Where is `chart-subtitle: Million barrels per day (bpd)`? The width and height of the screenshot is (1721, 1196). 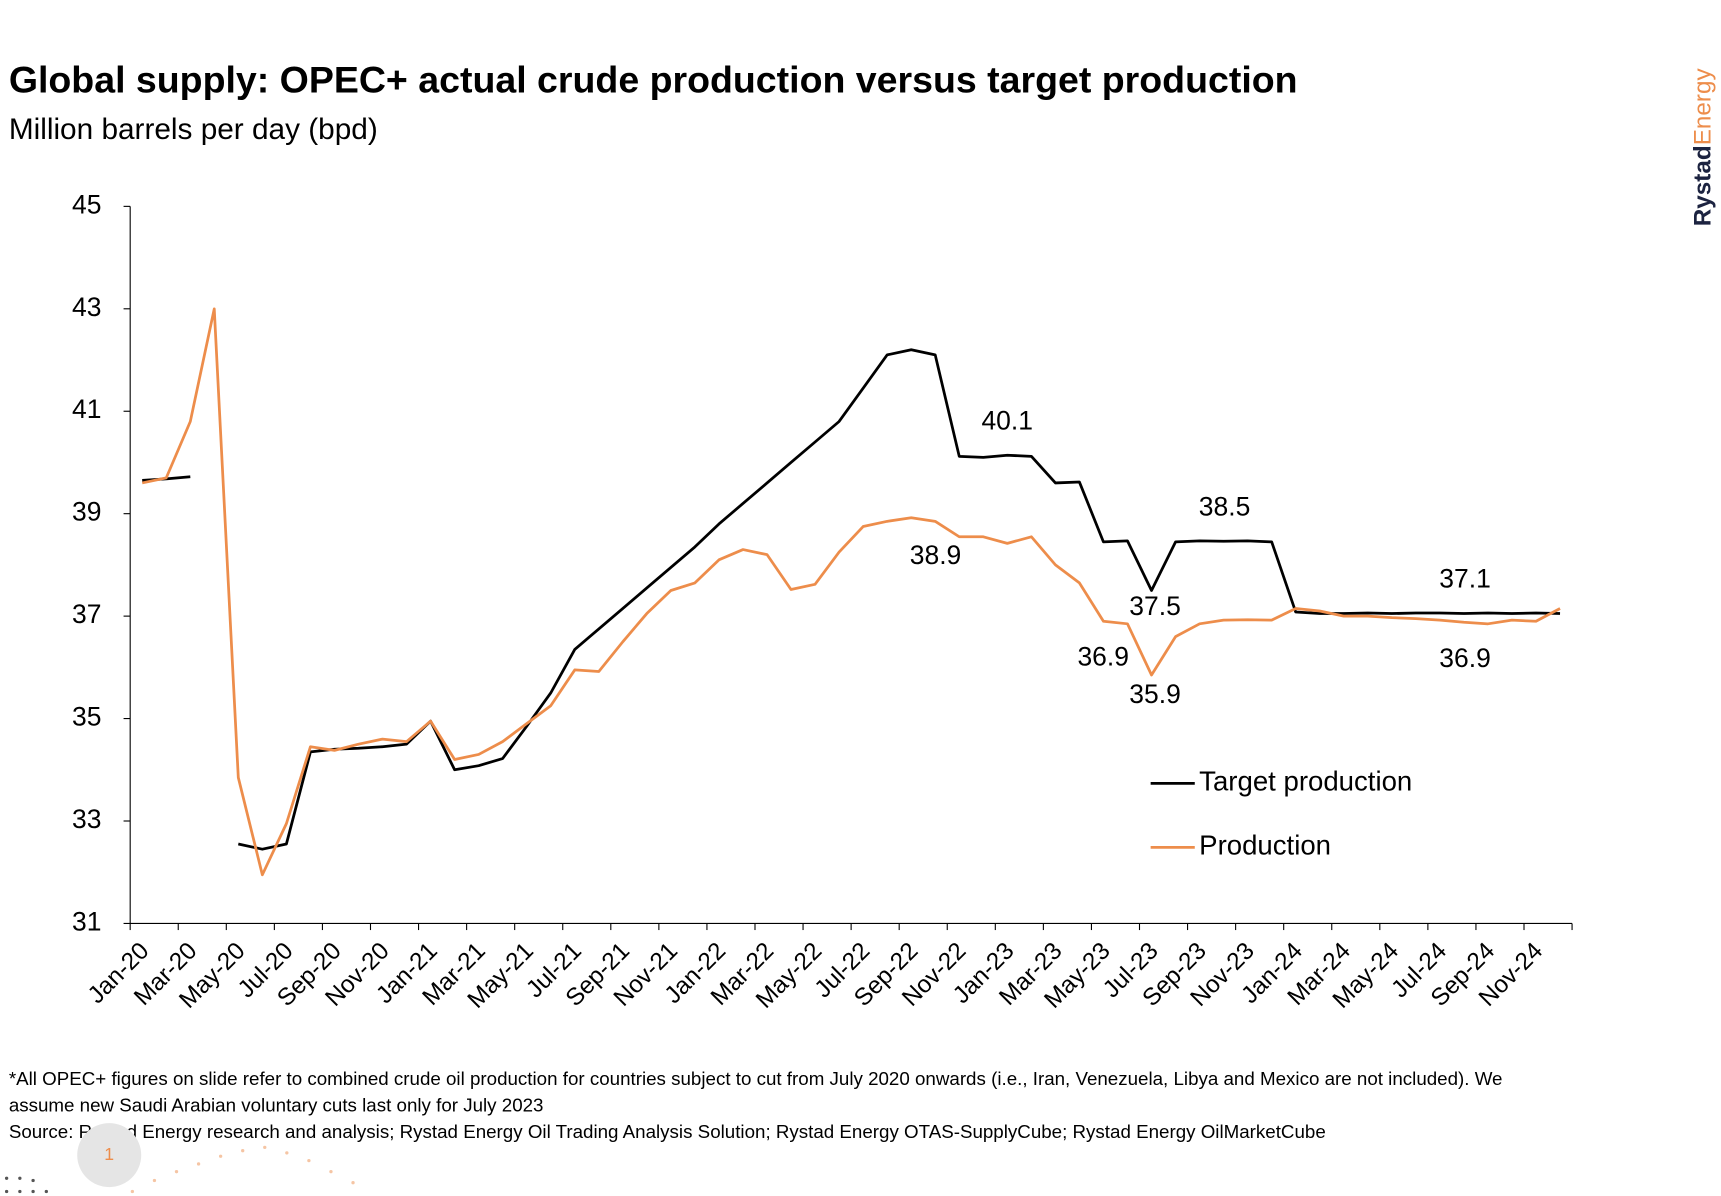
chart-subtitle: Million barrels per day (bpd) is located at coordinates (193, 129).